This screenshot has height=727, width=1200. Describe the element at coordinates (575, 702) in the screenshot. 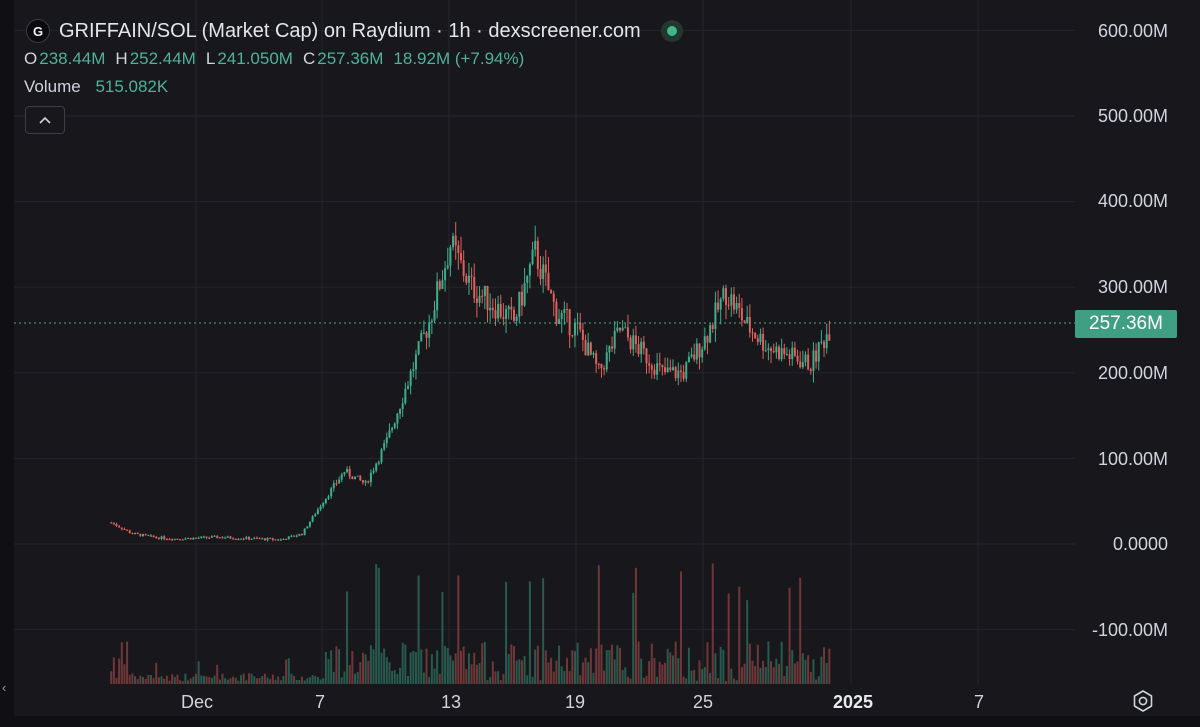

I see `time-axis-label: 19` at that location.